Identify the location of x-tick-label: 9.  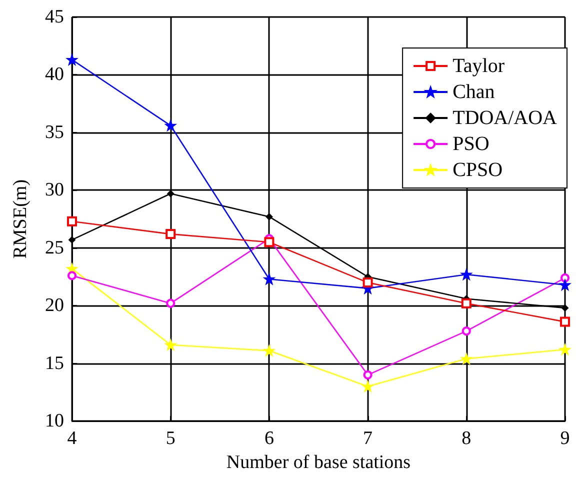
(565, 439).